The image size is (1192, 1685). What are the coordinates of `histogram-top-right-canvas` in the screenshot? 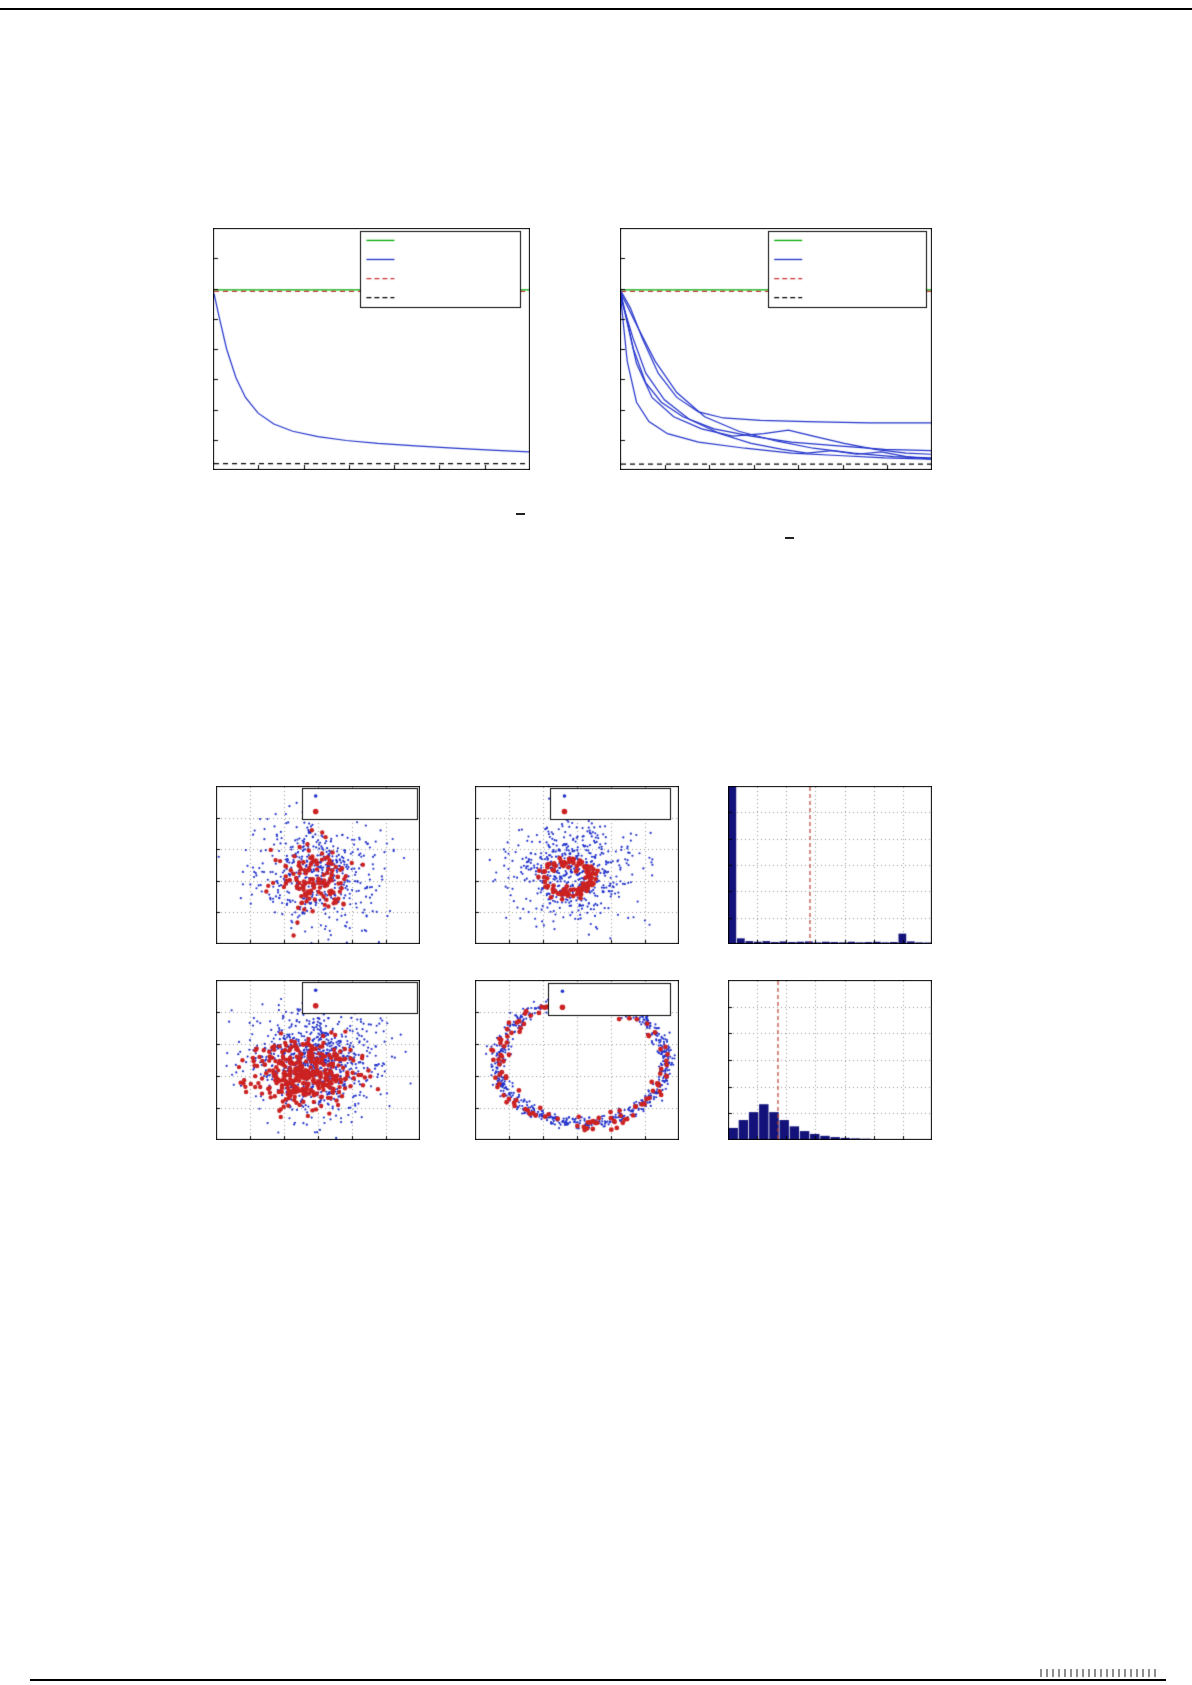 It's located at (830, 865).